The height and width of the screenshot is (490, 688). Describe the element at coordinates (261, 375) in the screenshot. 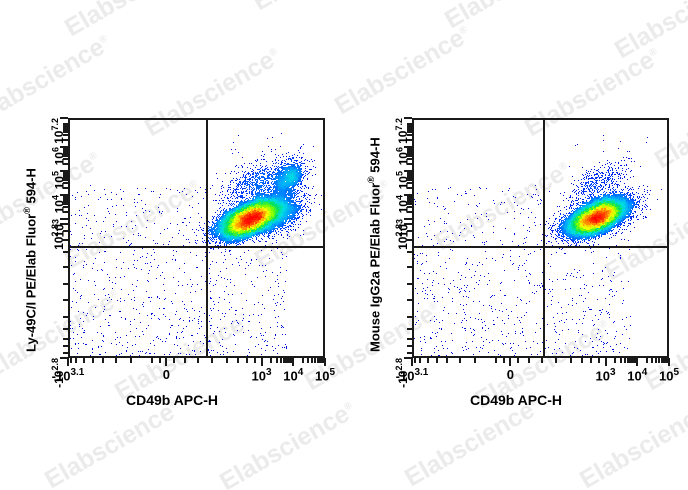

I see `x-axis-tick-label: 103` at that location.